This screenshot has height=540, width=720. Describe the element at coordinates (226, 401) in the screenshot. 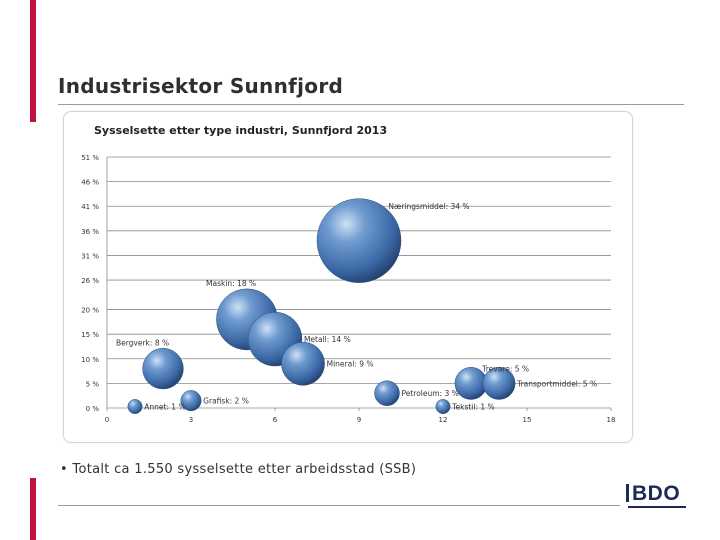

I see `data-label: Grafisk: 2 %` at that location.